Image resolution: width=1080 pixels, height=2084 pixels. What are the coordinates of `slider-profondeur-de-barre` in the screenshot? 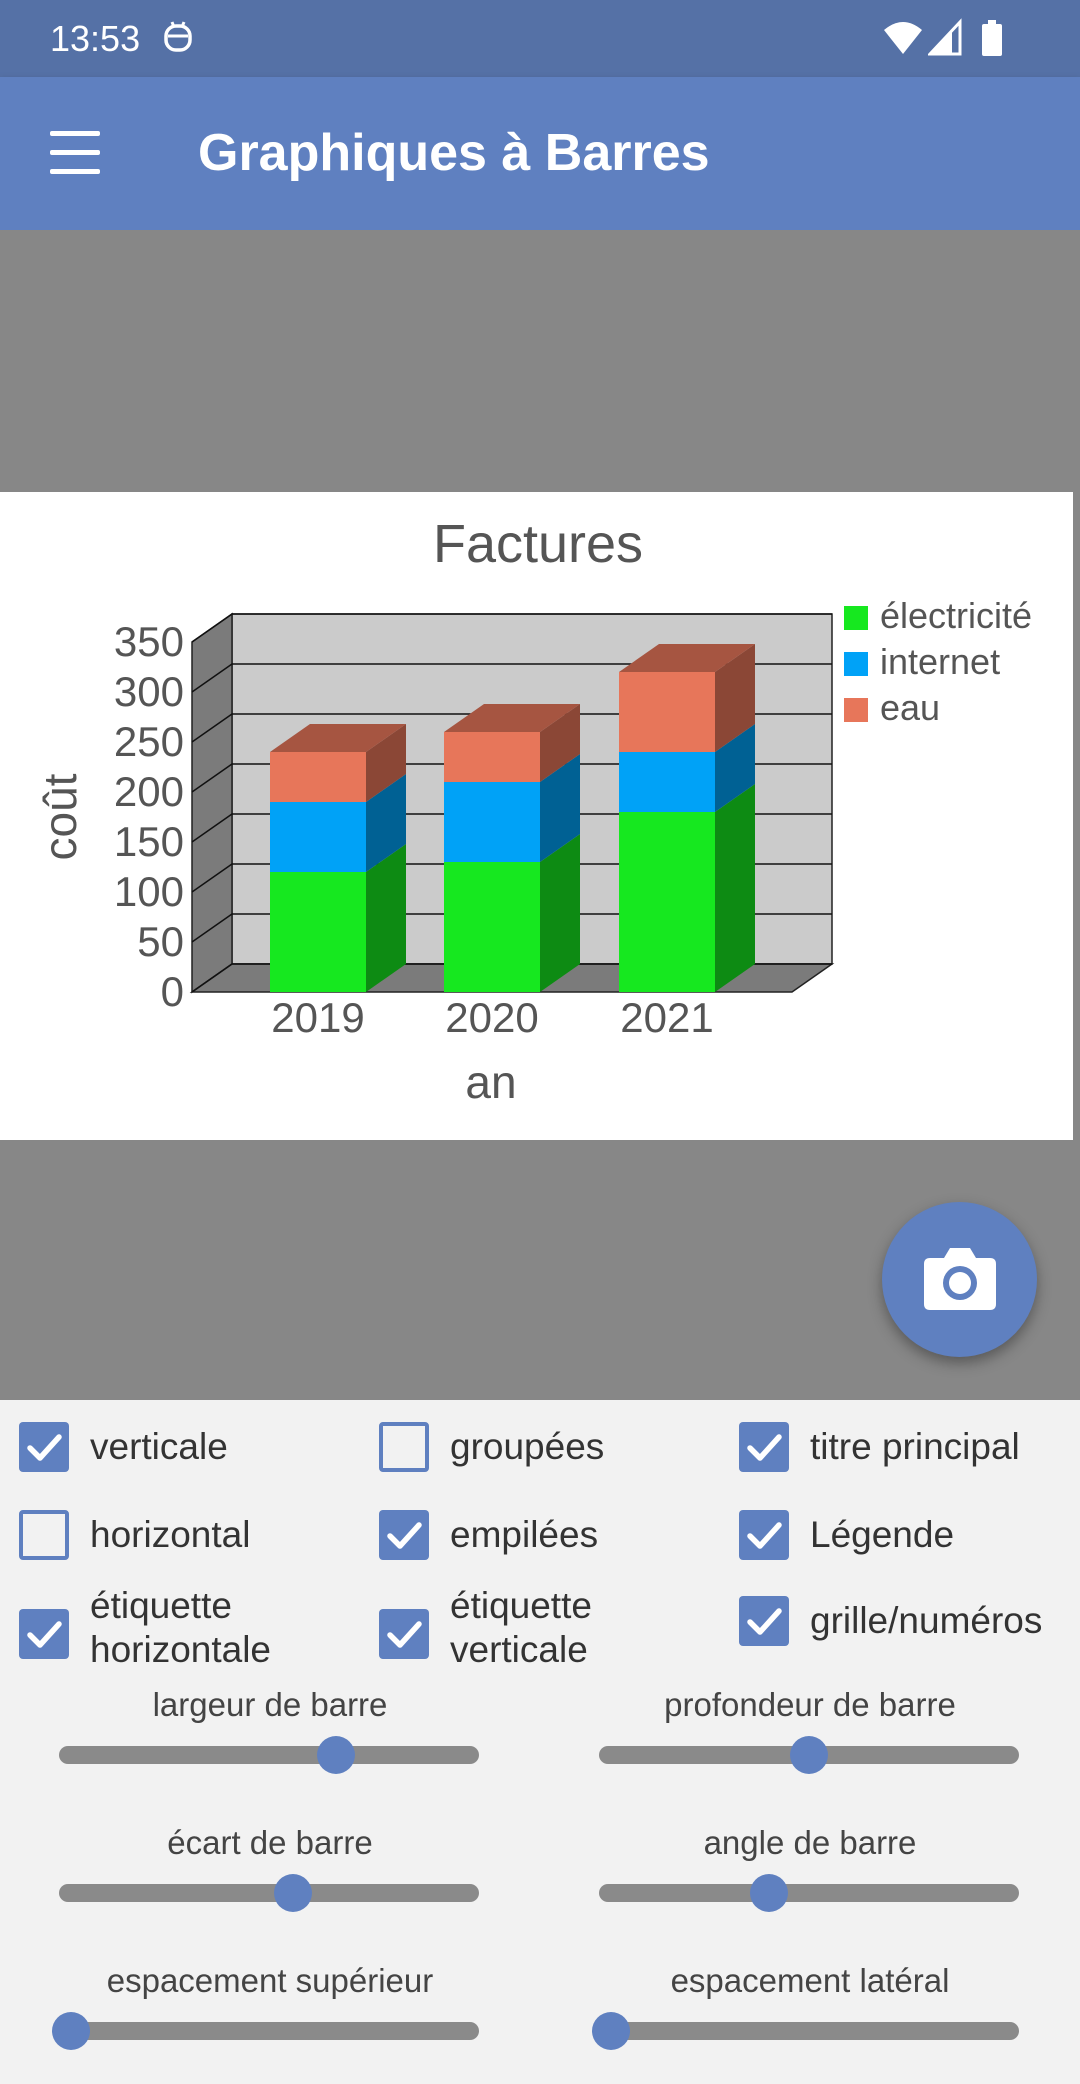 It's located at (809, 1754).